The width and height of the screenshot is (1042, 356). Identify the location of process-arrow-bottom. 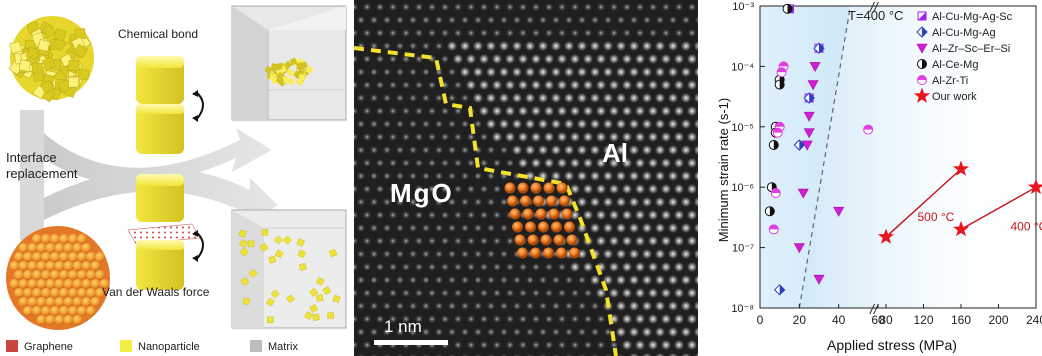
(154, 198).